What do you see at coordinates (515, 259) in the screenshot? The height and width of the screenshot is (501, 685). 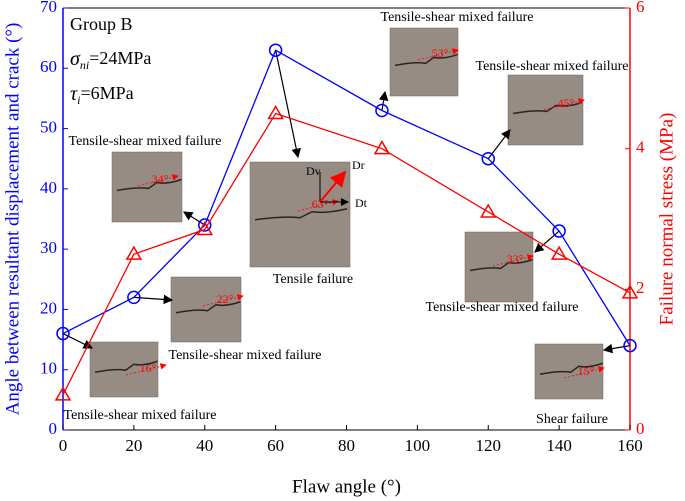 I see `angle-label: 33°` at bounding box center [515, 259].